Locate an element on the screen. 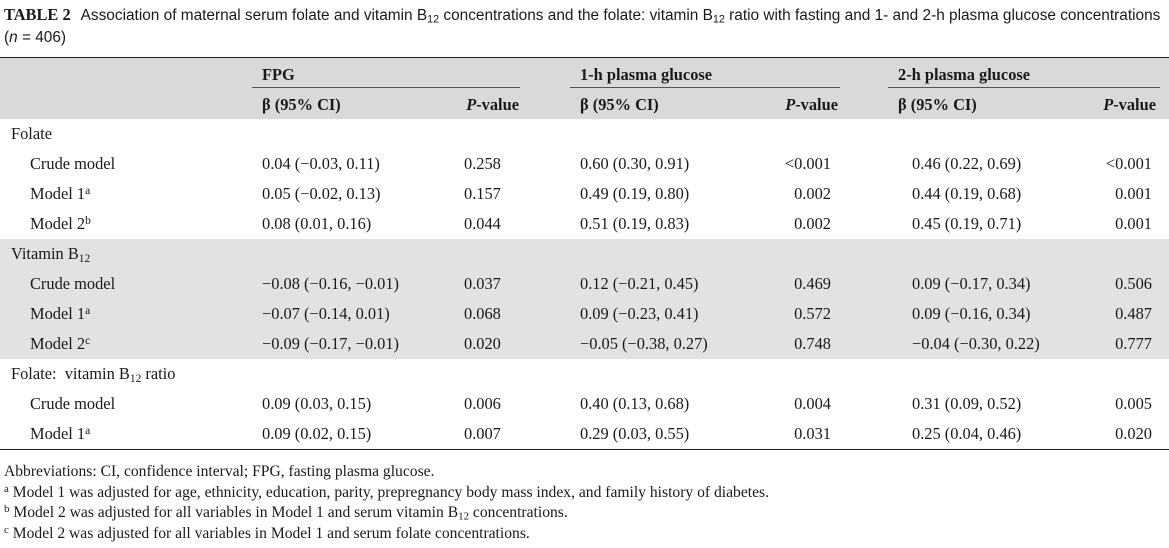 This screenshot has height=548, width=1169. row-label-sup: c is located at coordinates (88, 340).